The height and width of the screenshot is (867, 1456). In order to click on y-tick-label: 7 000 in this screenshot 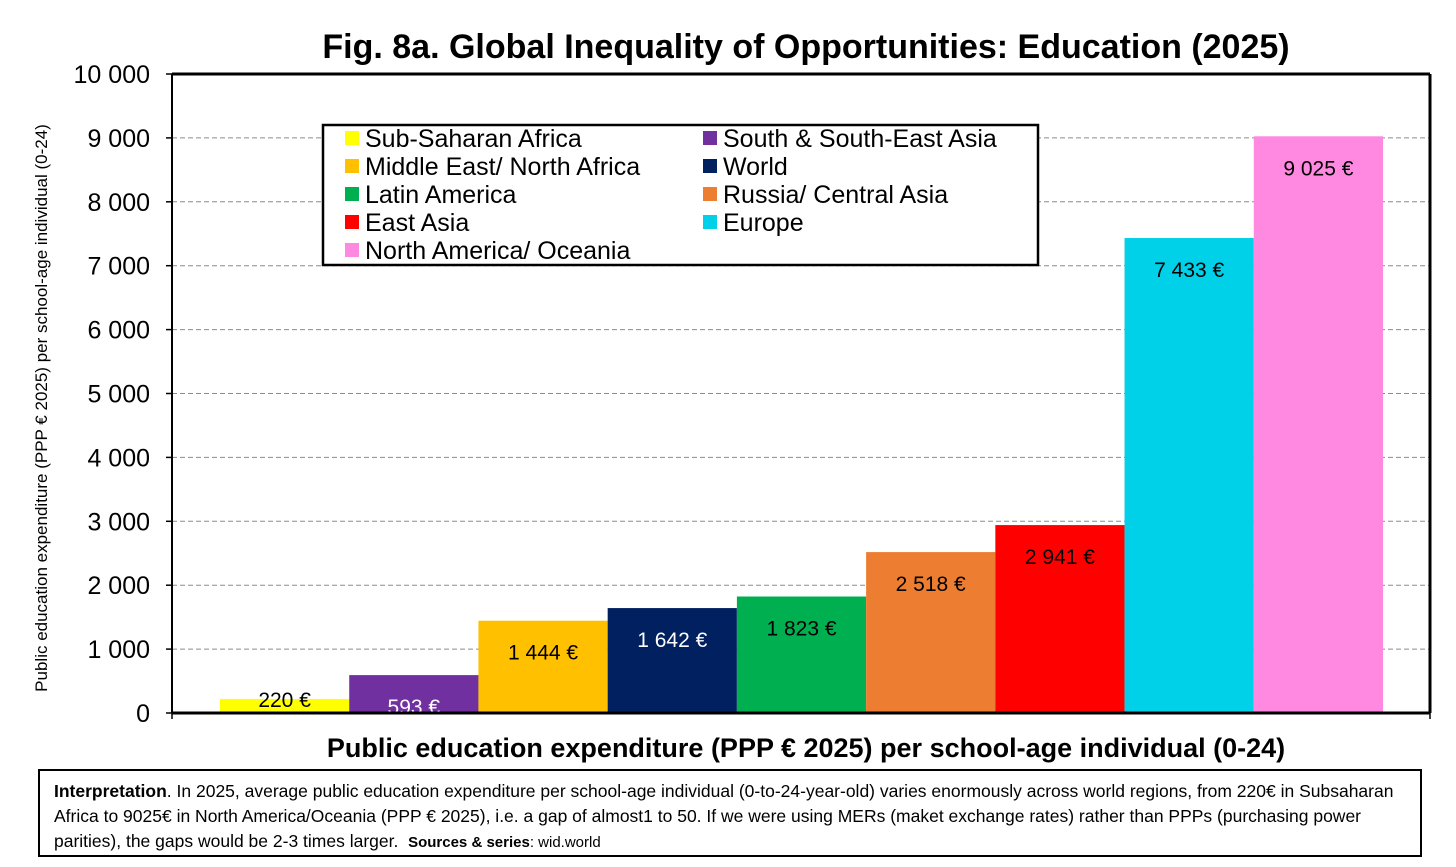, I will do `click(118, 267)`.